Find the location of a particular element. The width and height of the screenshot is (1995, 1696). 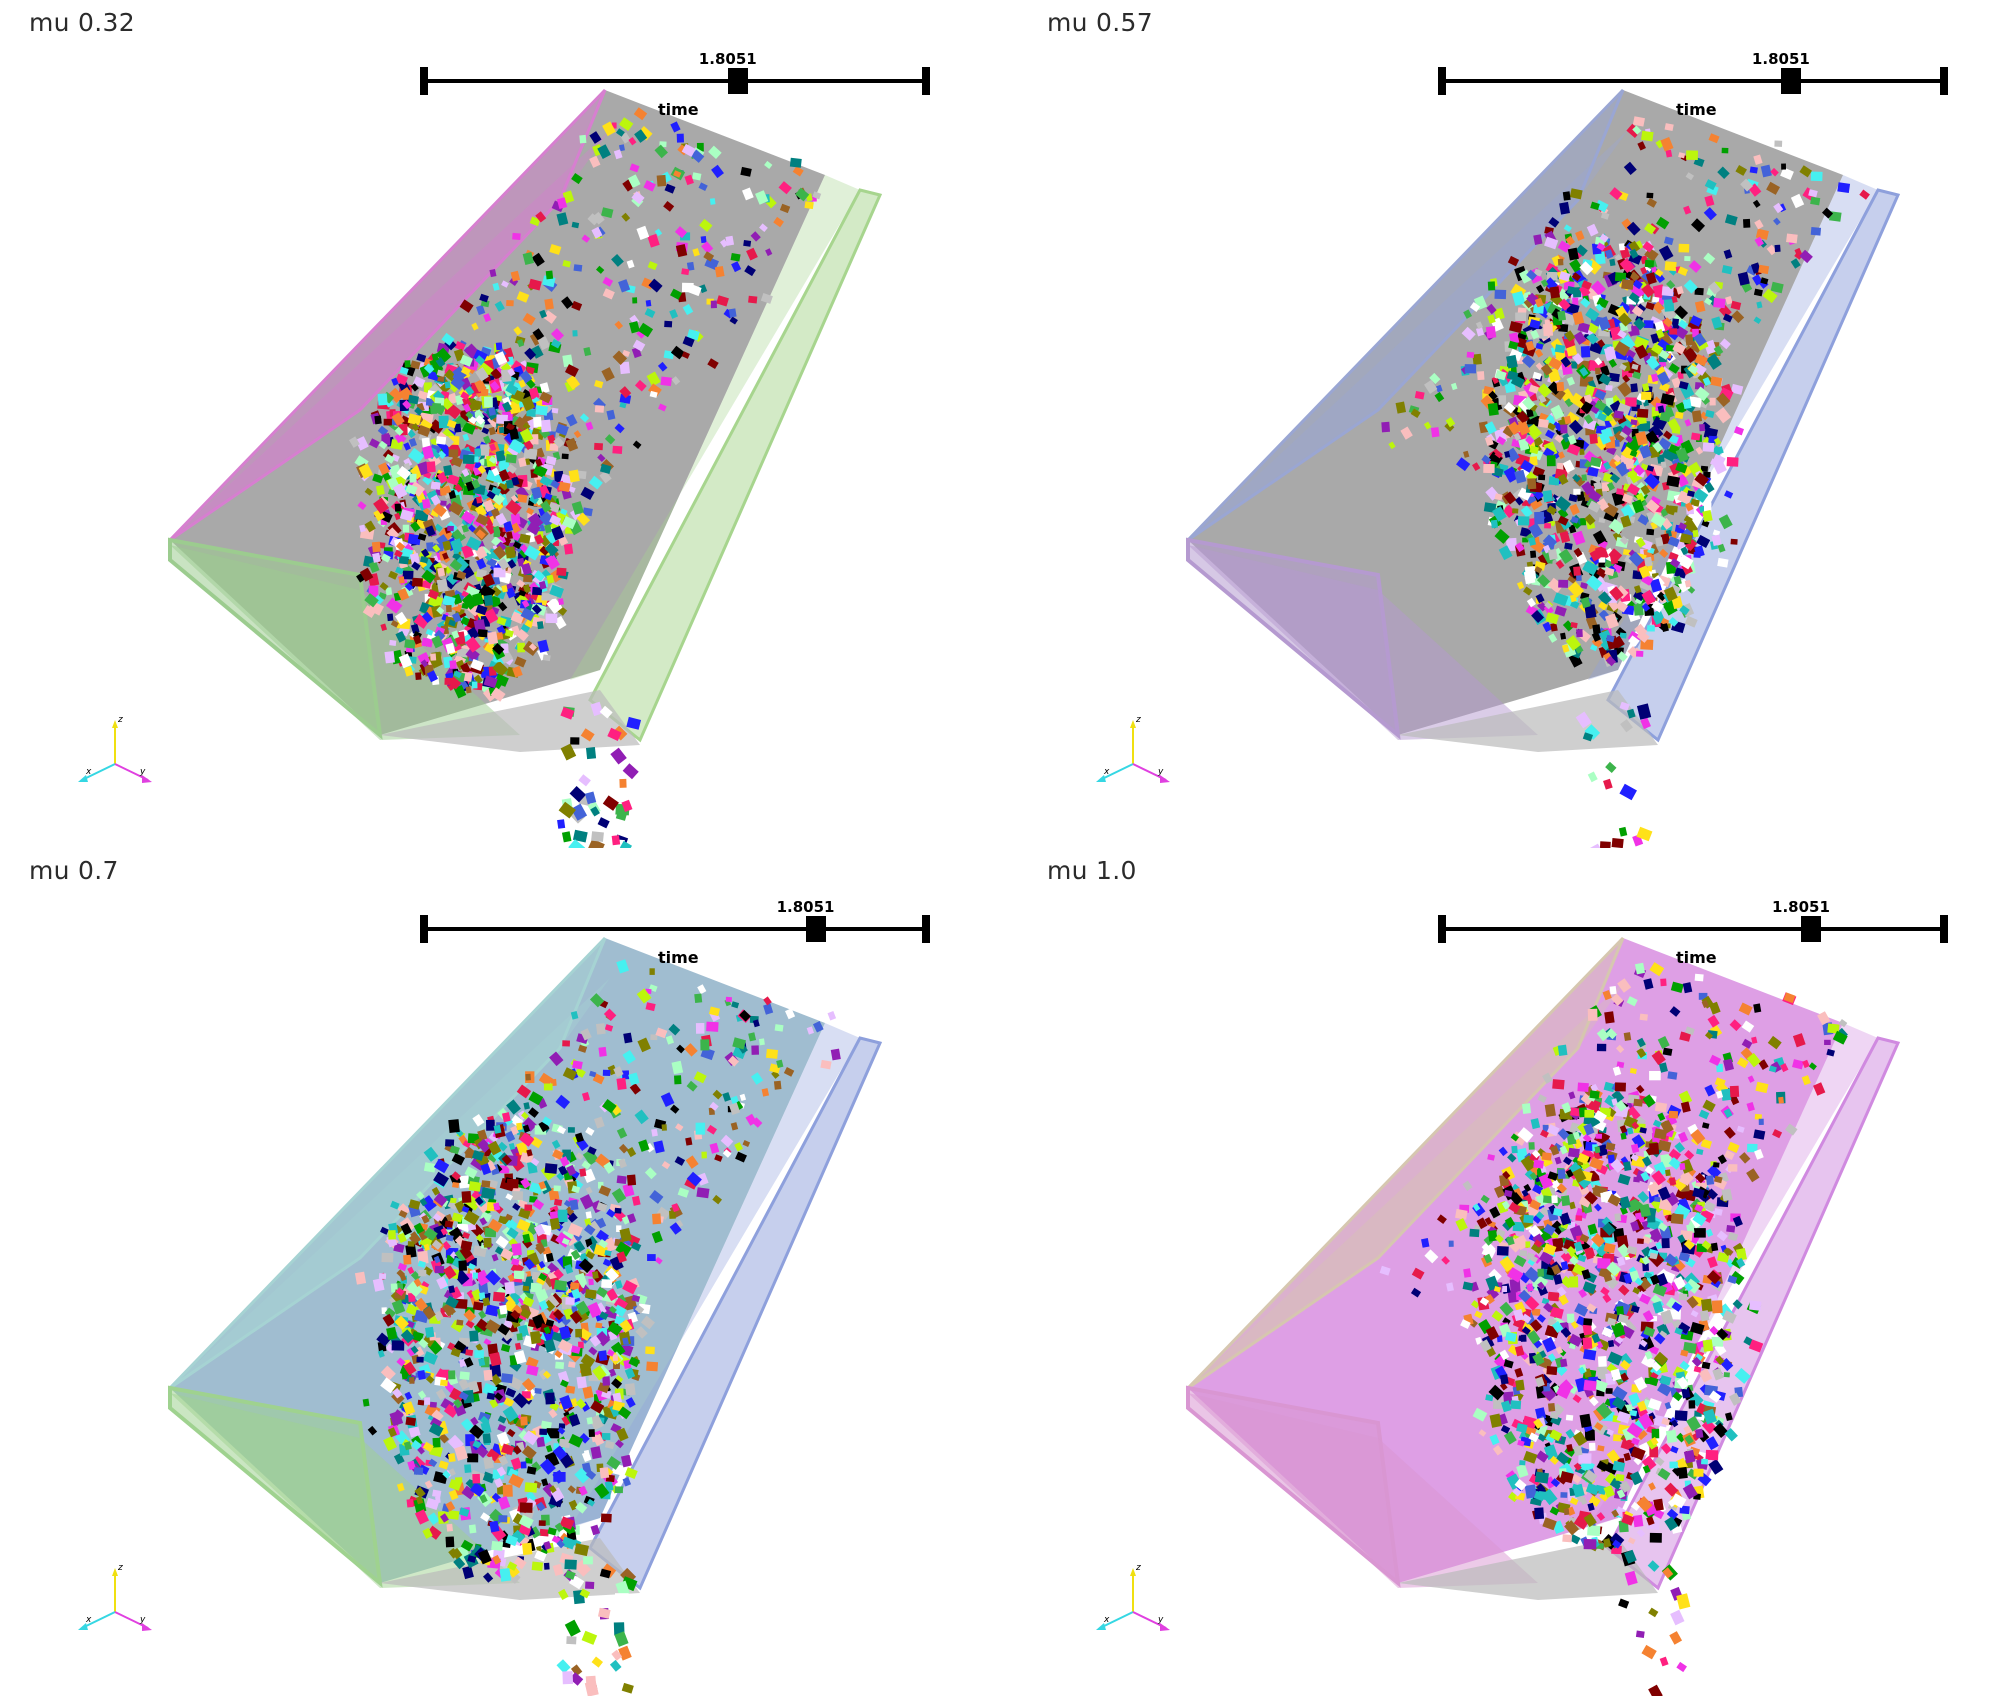

z-axis-label: z is located at coordinates (120, 720).